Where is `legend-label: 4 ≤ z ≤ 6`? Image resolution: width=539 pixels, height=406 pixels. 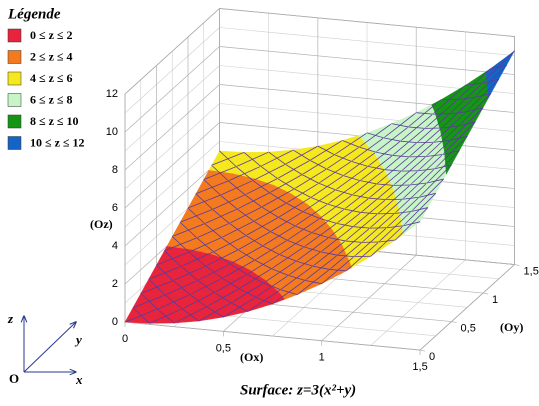 legend-label: 4 ≤ z ≤ 6 is located at coordinates (51, 78).